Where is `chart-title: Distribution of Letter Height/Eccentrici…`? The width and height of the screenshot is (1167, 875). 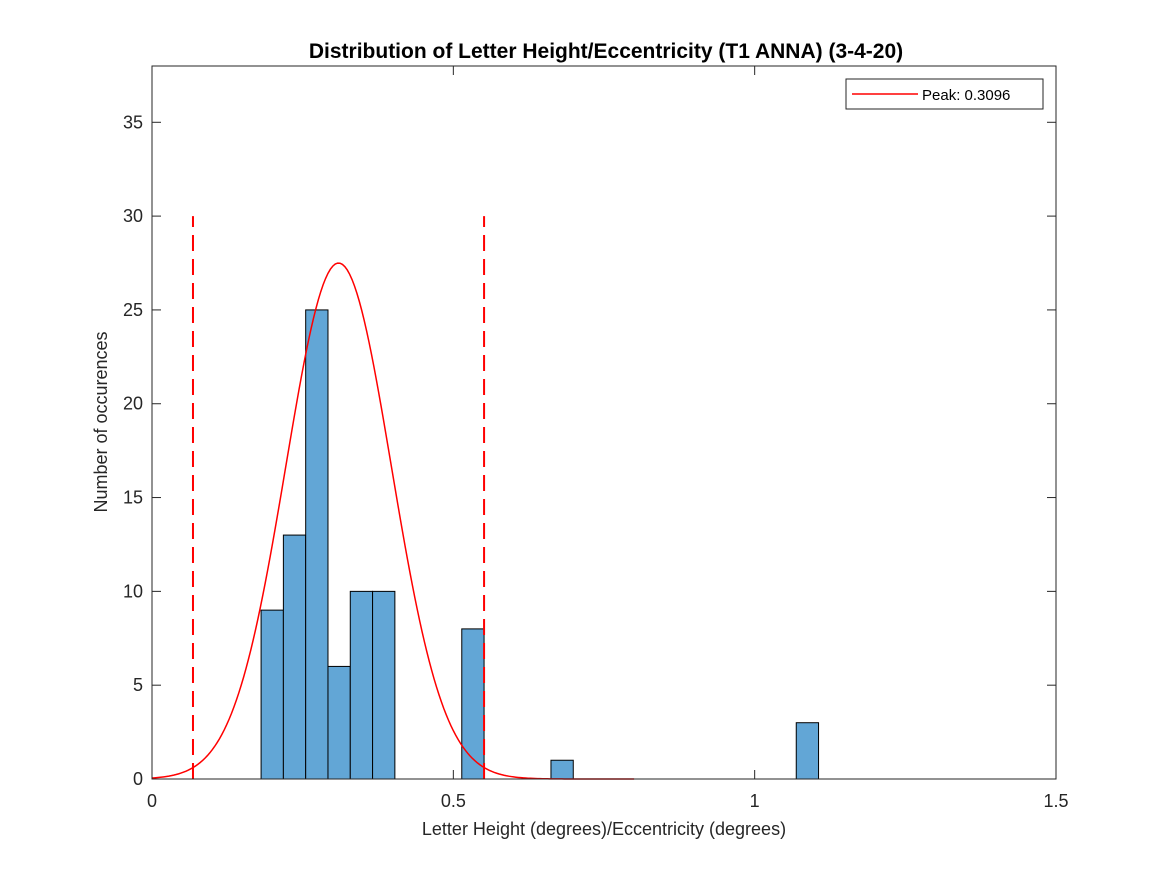 chart-title: Distribution of Letter Height/Eccentrici… is located at coordinates (606, 51).